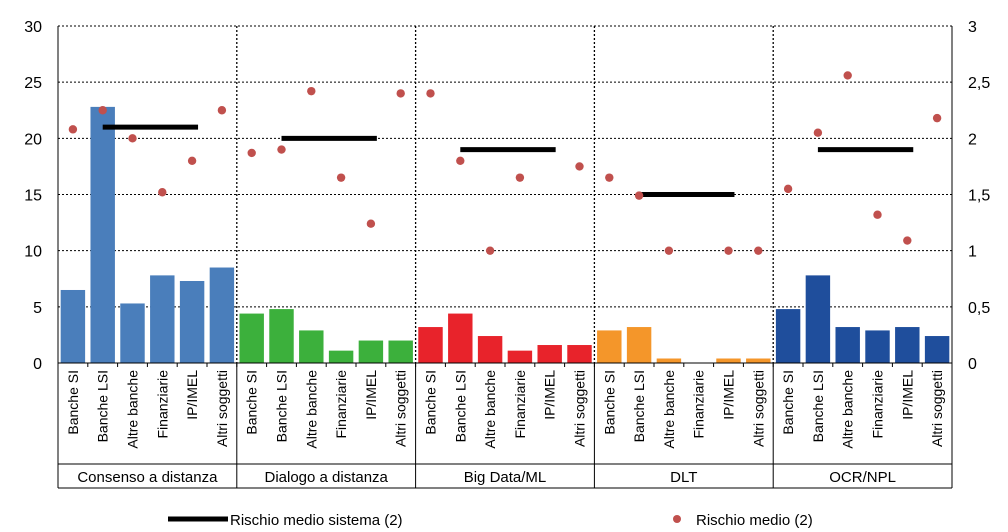  Describe the element at coordinates (33, 83) in the screenshot. I see `left-tick-label: 25` at that location.